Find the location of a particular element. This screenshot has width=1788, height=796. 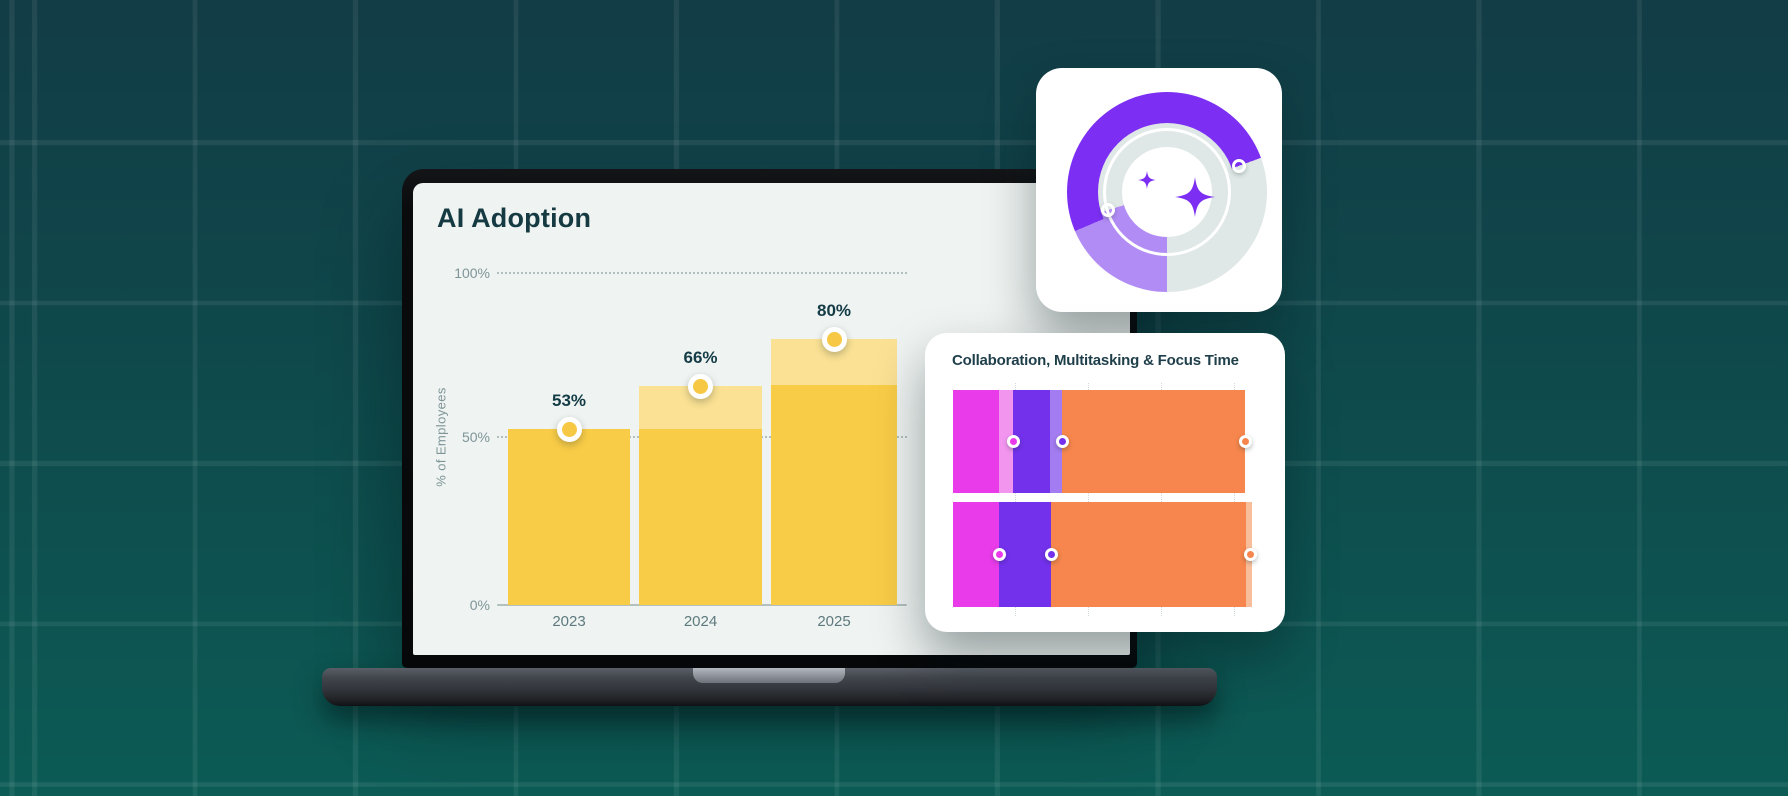

bar-2025 is located at coordinates (834, 472).